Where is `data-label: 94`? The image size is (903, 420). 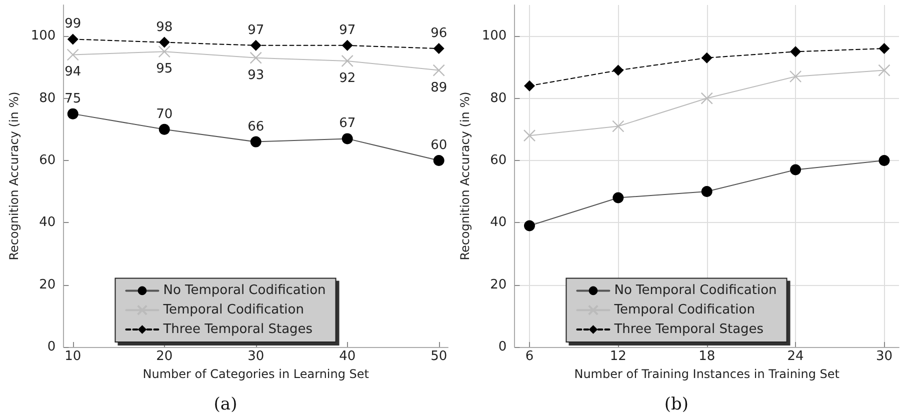
data-label: 94 is located at coordinates (73, 72).